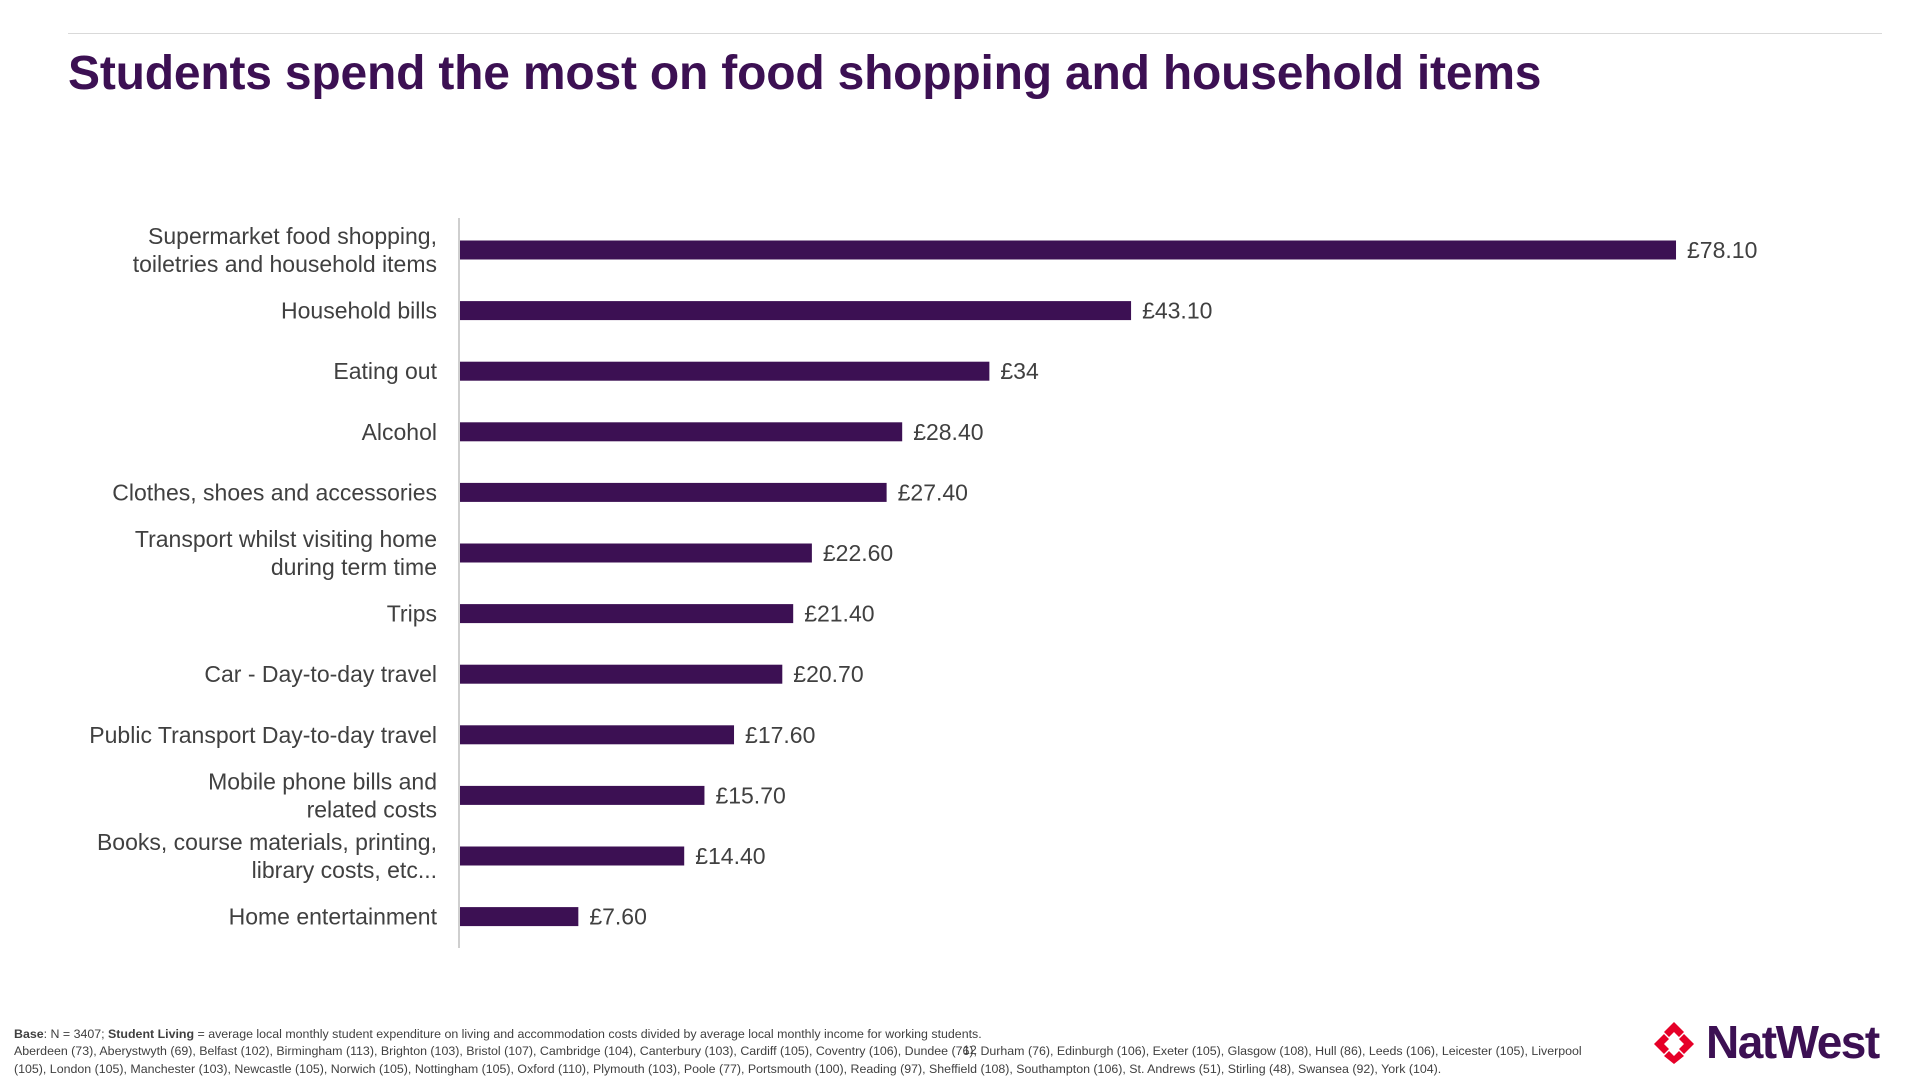 This screenshot has height=1080, width=1920. What do you see at coordinates (858, 553) in the screenshot?
I see `data-label: £22.60` at bounding box center [858, 553].